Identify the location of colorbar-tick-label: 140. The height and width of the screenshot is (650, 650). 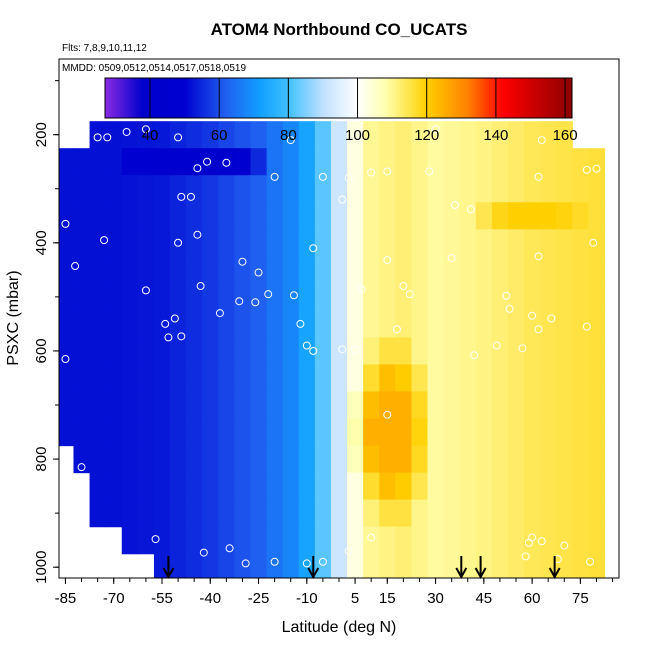
(495, 135).